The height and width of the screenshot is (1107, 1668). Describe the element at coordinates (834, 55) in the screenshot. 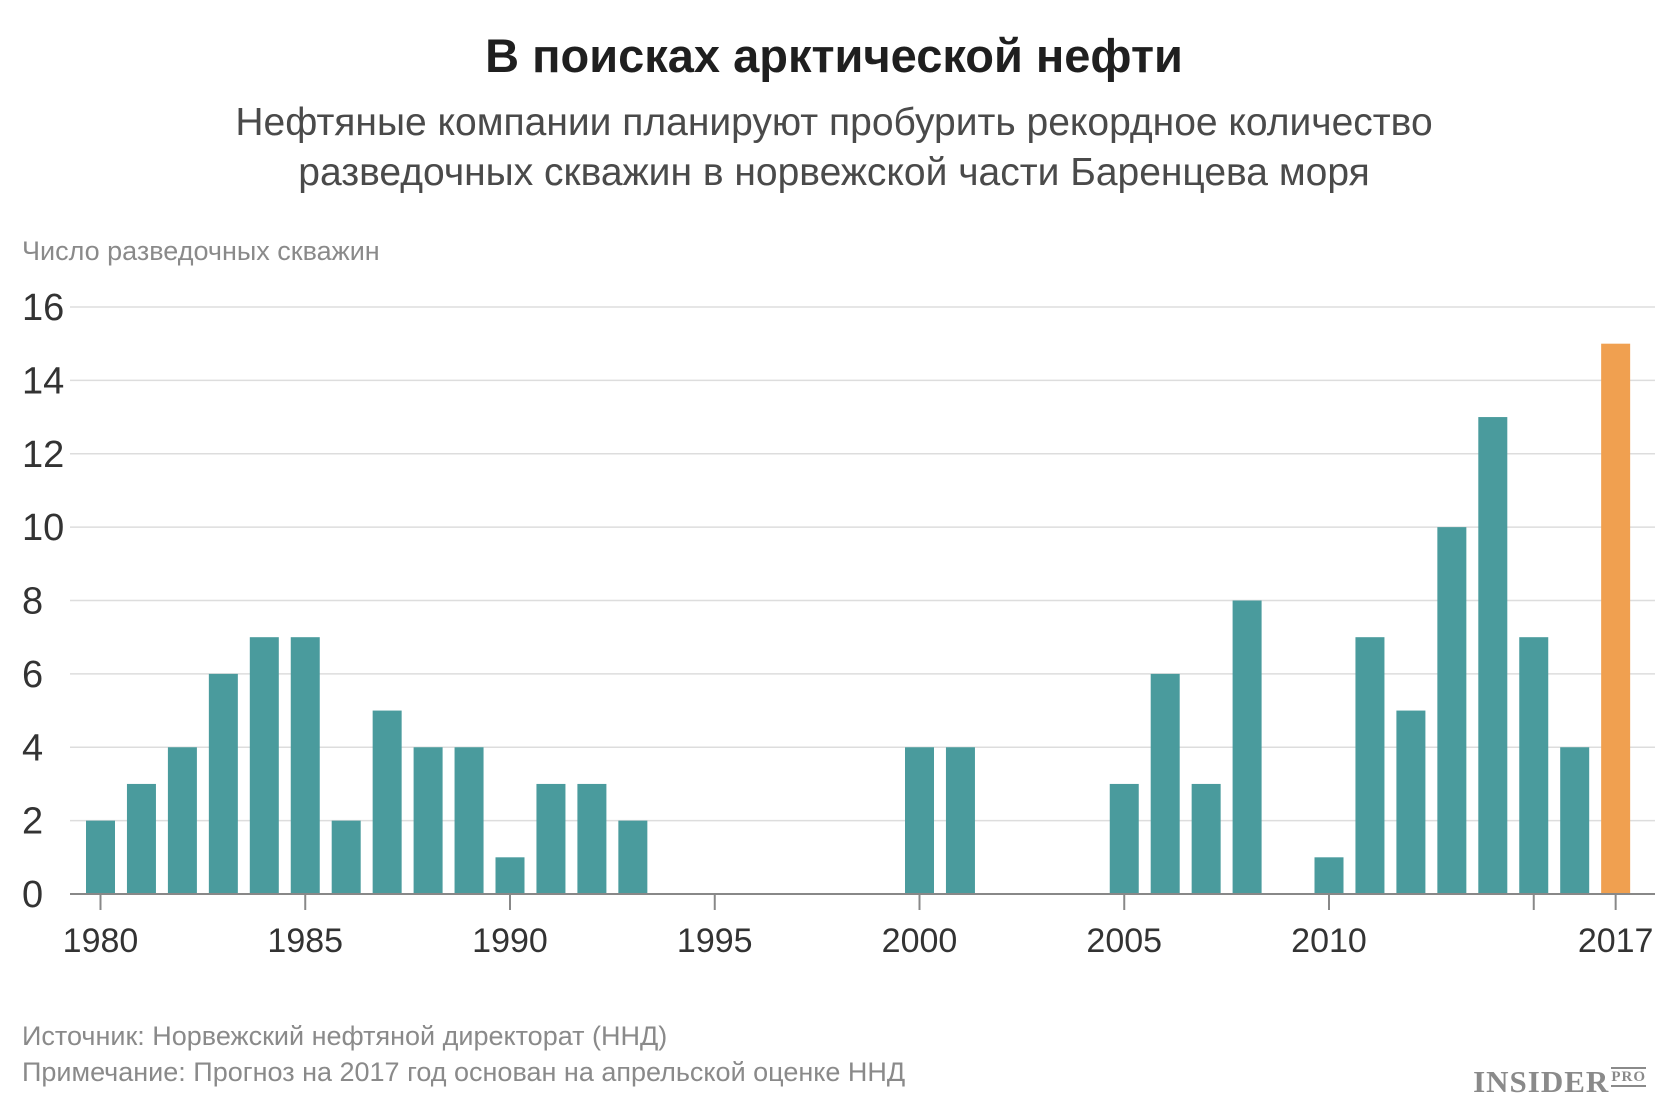

I see `chart-title: В поисках арктической нефти` at that location.